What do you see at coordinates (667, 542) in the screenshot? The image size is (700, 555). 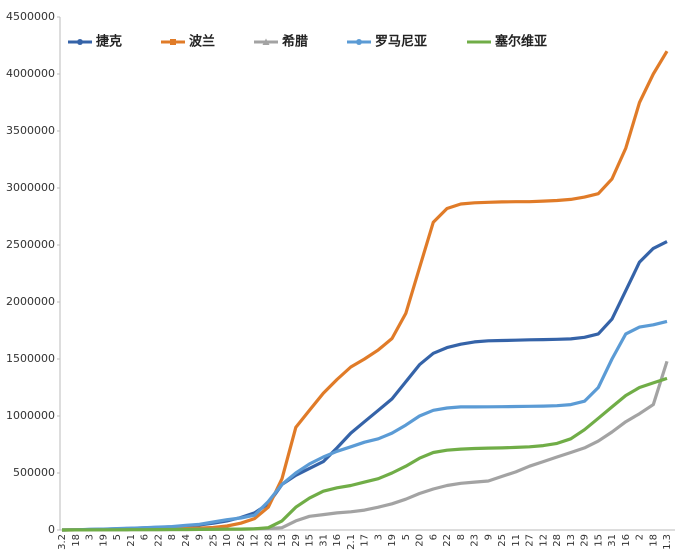 I see `x-tick-label: 1.3` at bounding box center [667, 542].